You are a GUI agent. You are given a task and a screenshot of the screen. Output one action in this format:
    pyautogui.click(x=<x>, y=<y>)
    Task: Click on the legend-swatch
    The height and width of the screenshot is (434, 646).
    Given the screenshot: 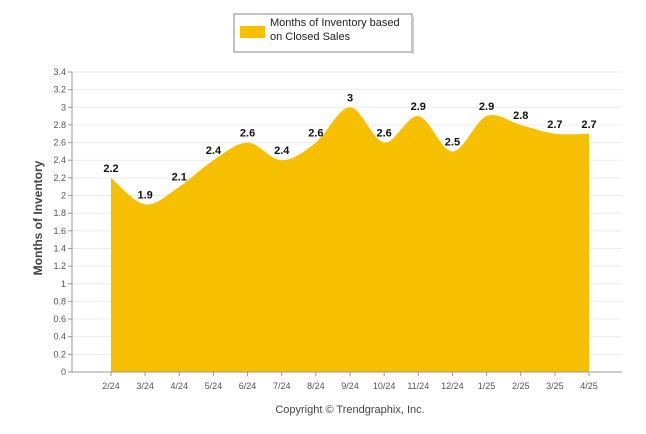 What is the action you would take?
    pyautogui.click(x=252, y=32)
    